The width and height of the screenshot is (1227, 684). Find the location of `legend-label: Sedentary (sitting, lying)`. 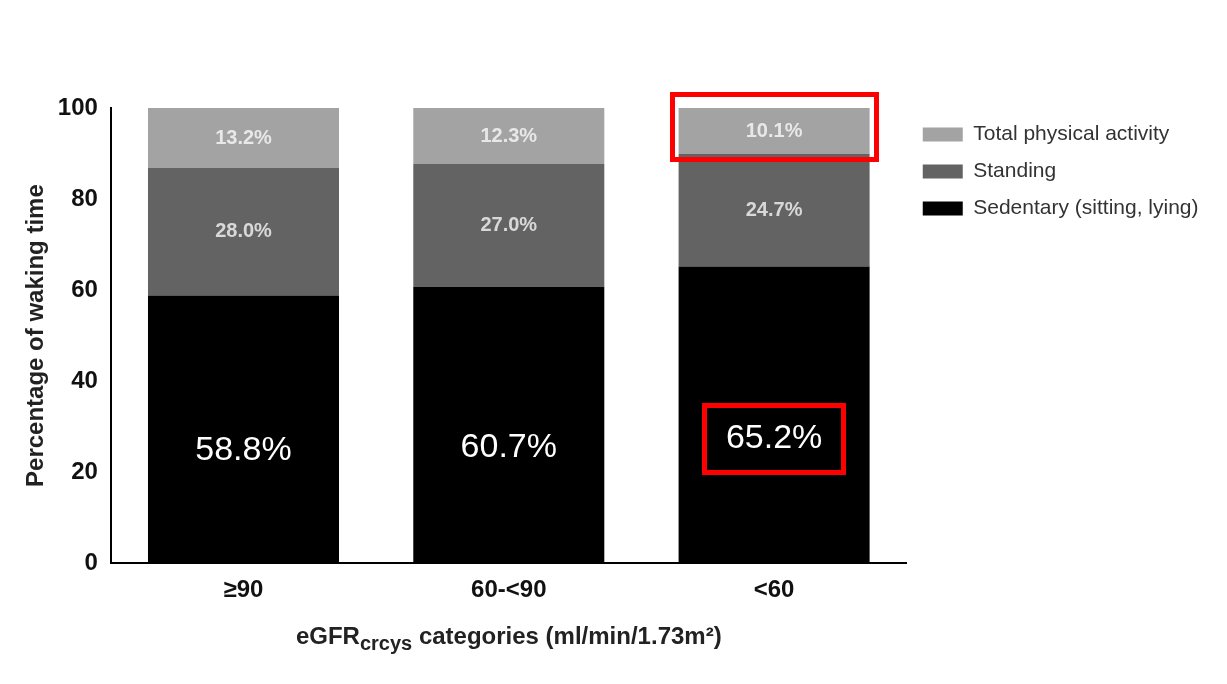

legend-label: Sedentary (sitting, lying) is located at coordinates (1086, 207).